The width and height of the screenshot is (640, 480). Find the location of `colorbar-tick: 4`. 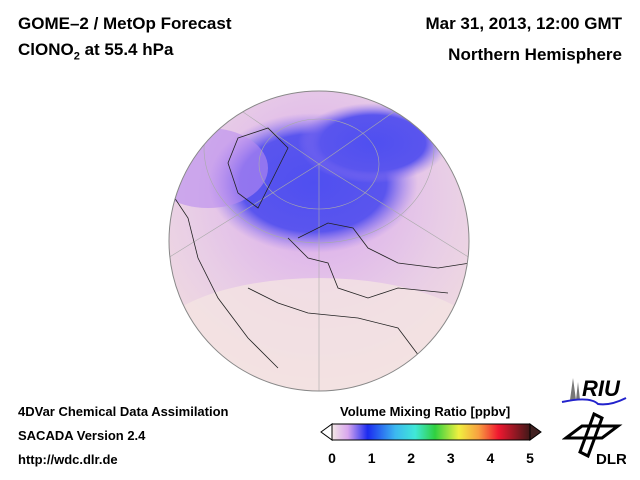

colorbar-tick: 4 is located at coordinates (490, 458).